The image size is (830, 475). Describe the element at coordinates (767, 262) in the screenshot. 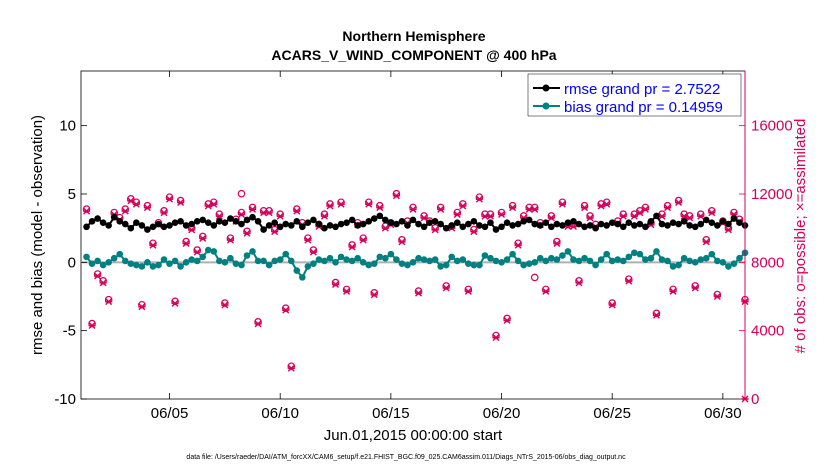

I see `y-right-tick-label: 8000` at that location.